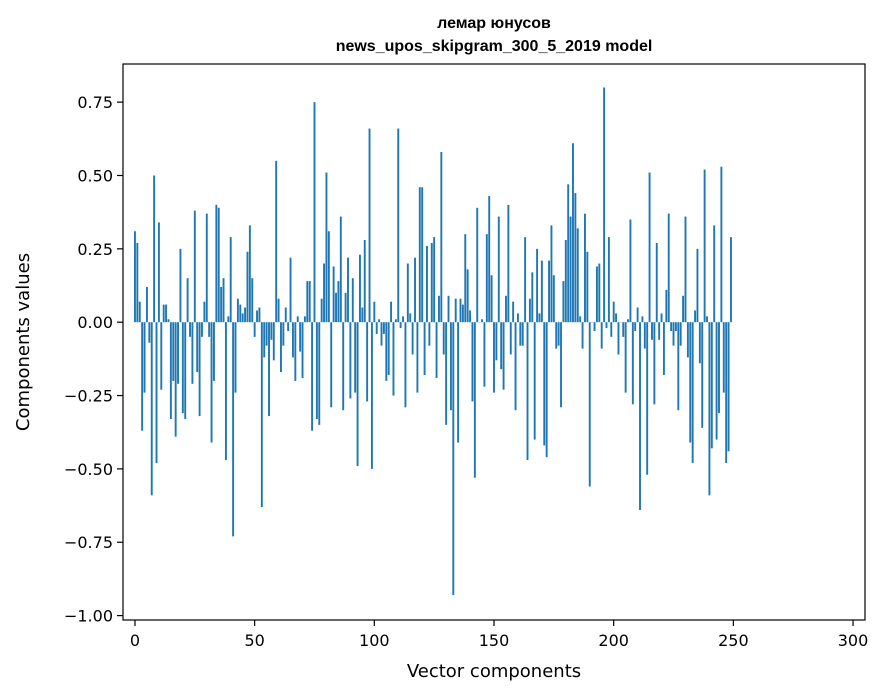  I want to click on y-tick-label: 0.50, so click(95, 175).